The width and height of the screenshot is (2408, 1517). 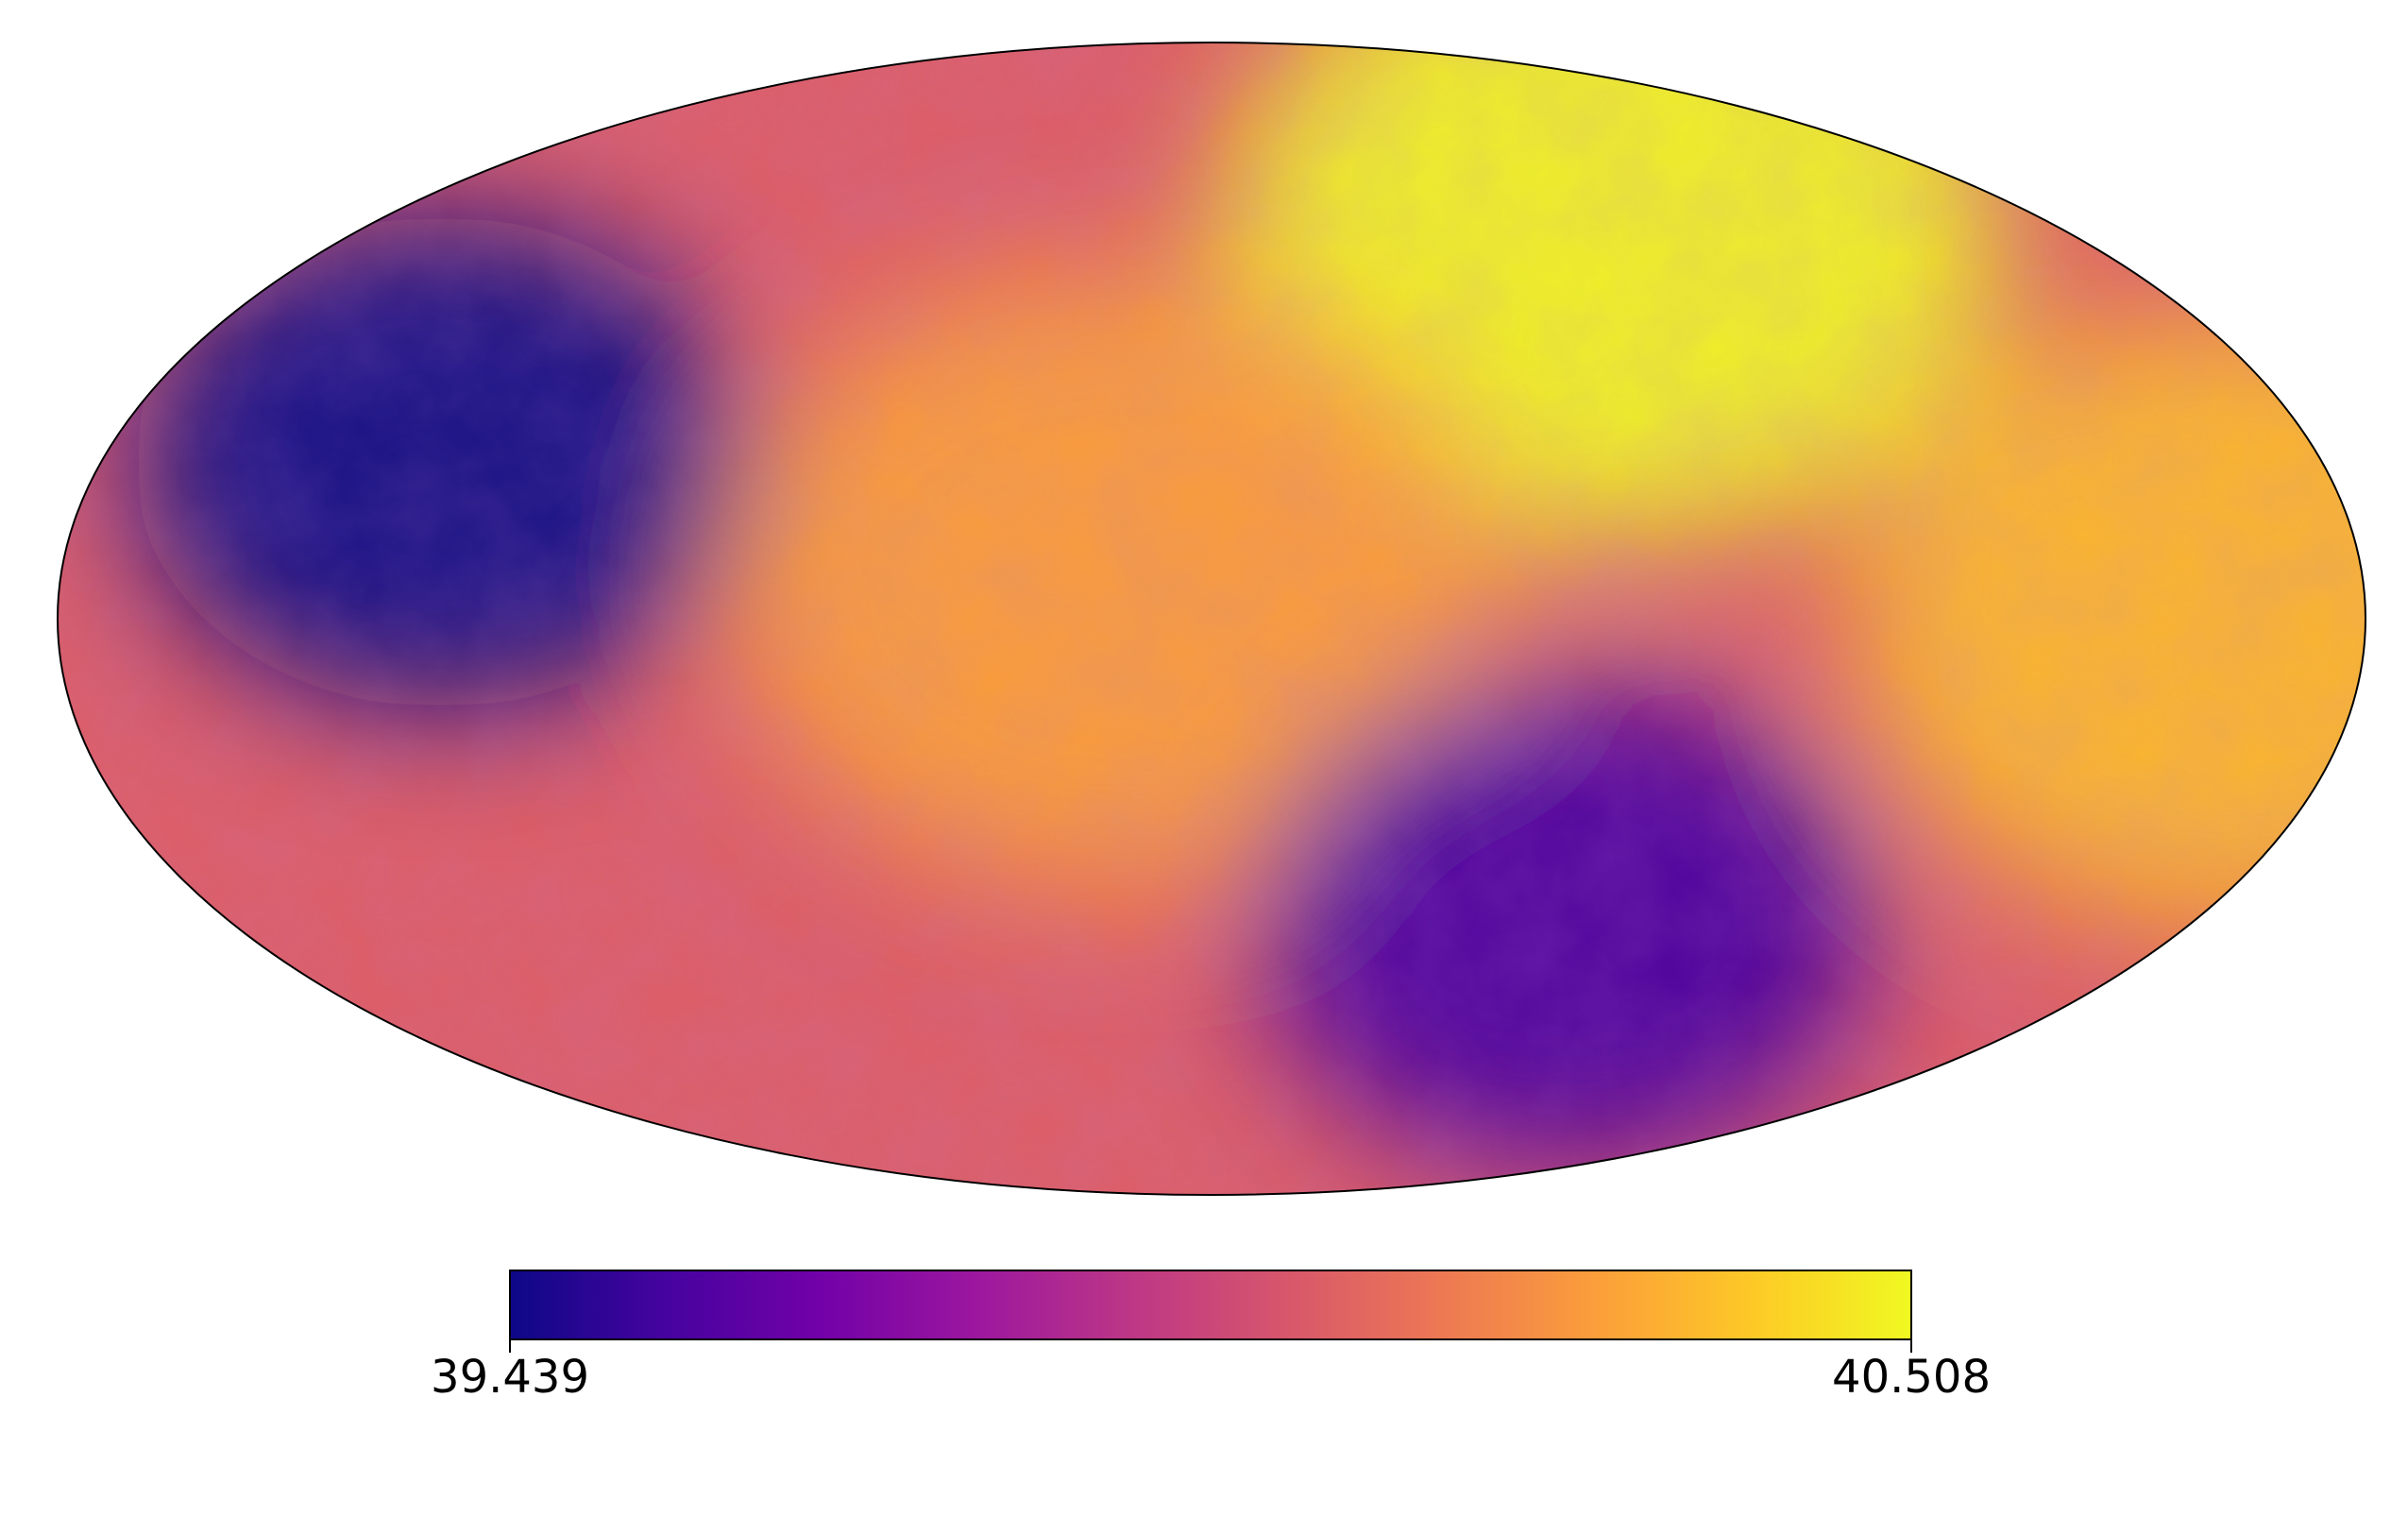 I want to click on colorbar-max-label: 40.508, so click(x=1911, y=1377).